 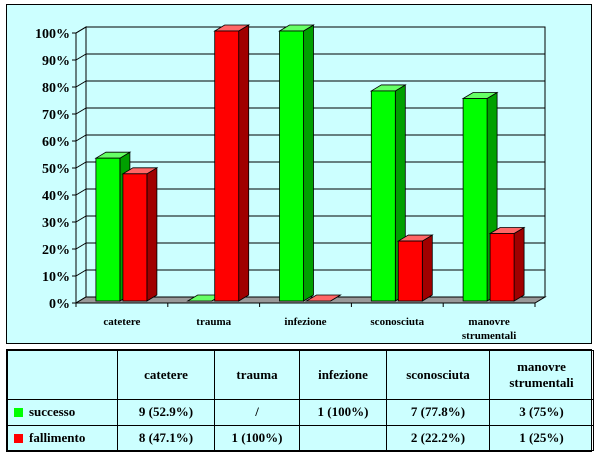 I want to click on table-cell: 3 (75%), so click(x=541, y=412).